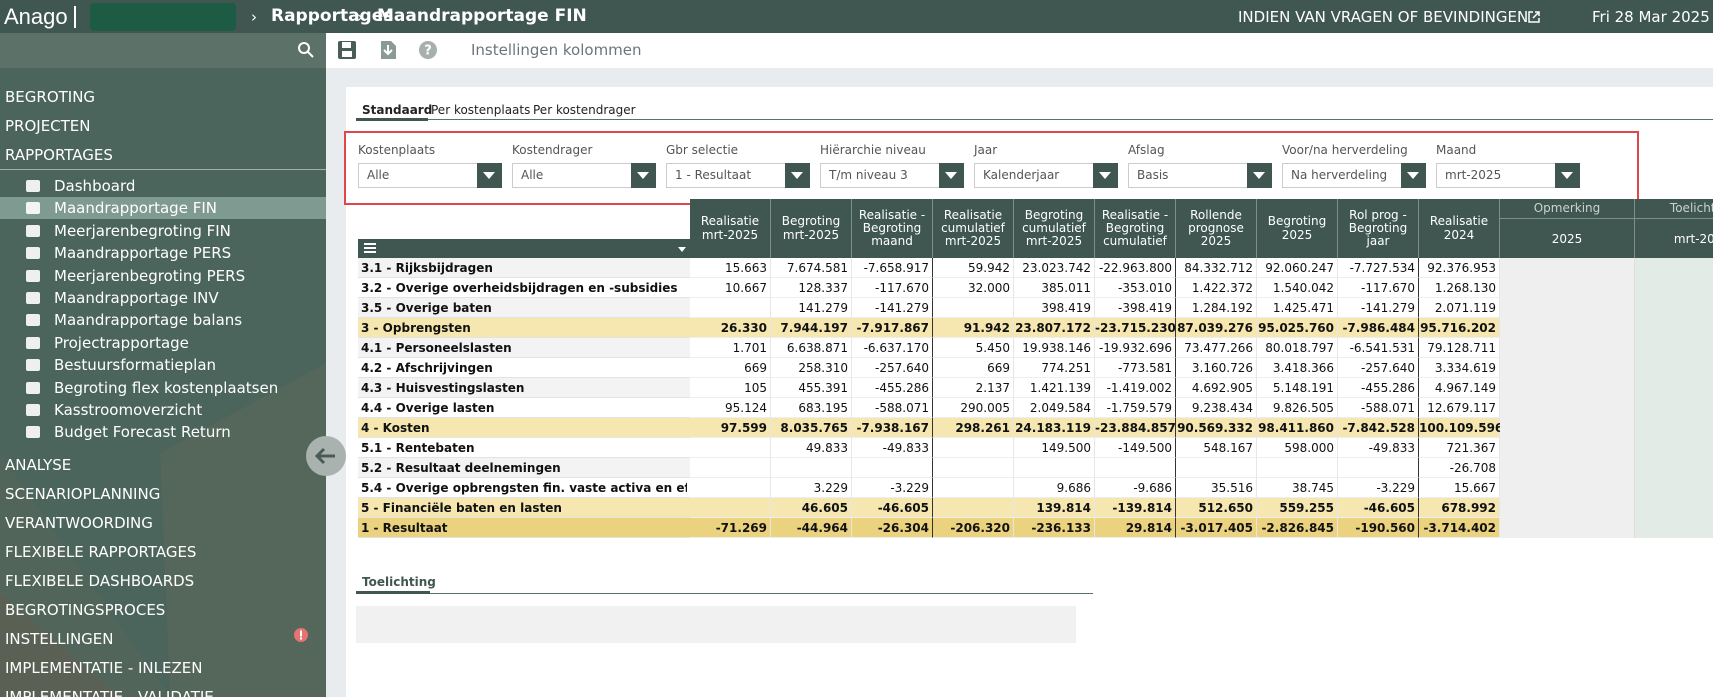 The width and height of the screenshot is (1713, 697). What do you see at coordinates (59, 155) in the screenshot?
I see `menu-item: RAPPORTAGES` at bounding box center [59, 155].